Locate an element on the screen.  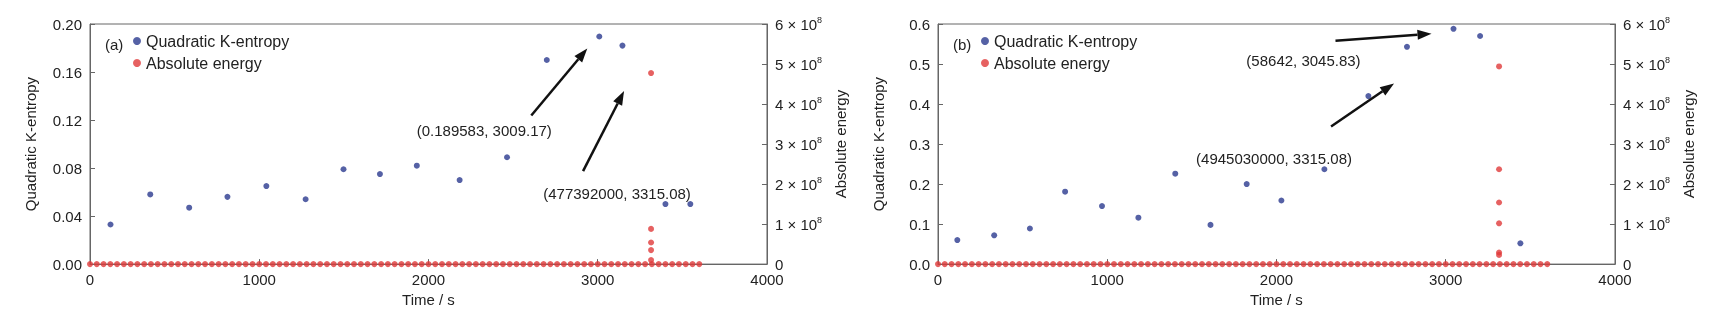
text: (b) is located at coordinates (962, 44).